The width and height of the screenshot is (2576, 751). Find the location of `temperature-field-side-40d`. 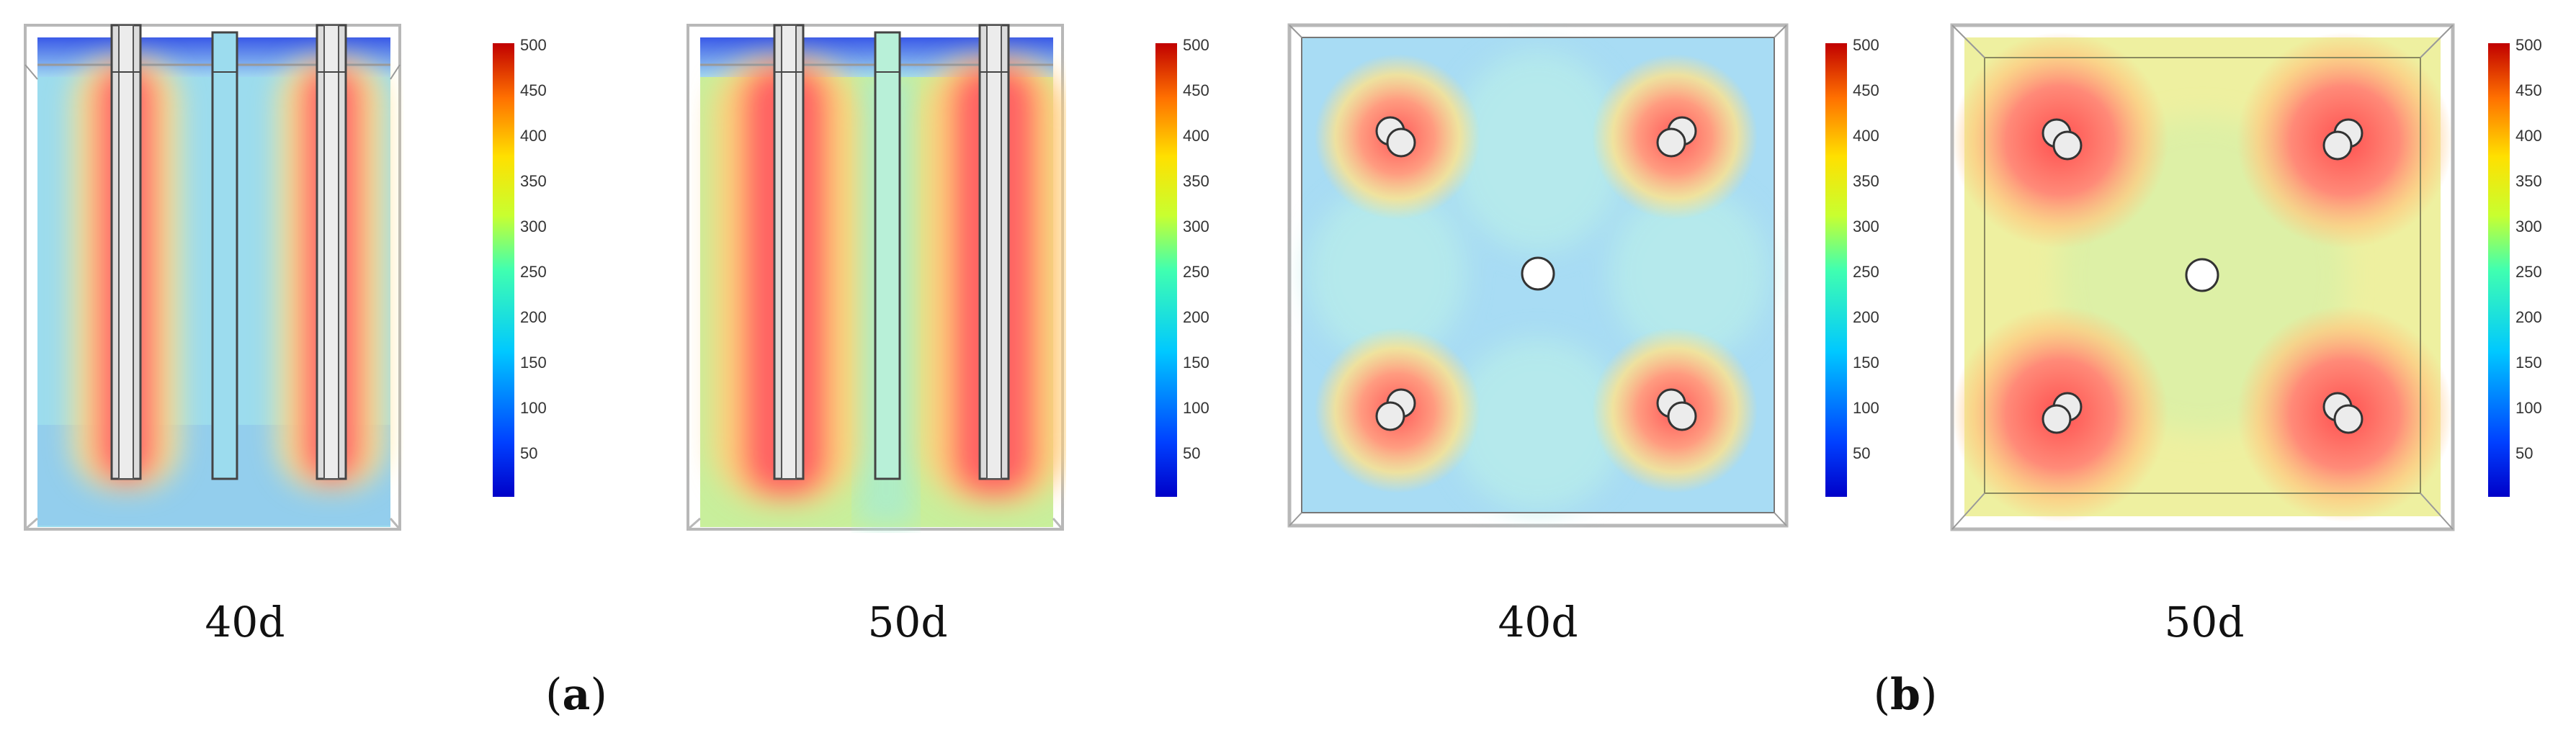

temperature-field-side-40d is located at coordinates (212, 278).